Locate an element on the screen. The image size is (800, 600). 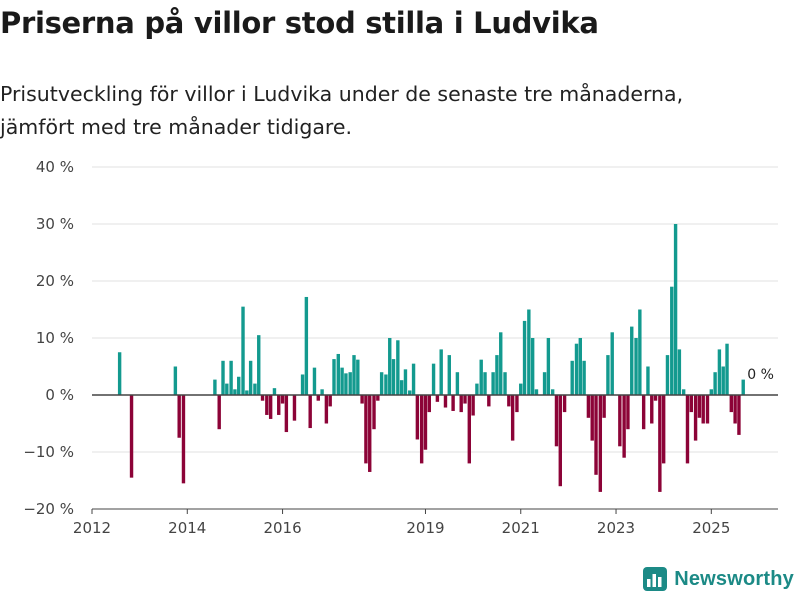
x-tick-label: 2016 is located at coordinates (282, 528).